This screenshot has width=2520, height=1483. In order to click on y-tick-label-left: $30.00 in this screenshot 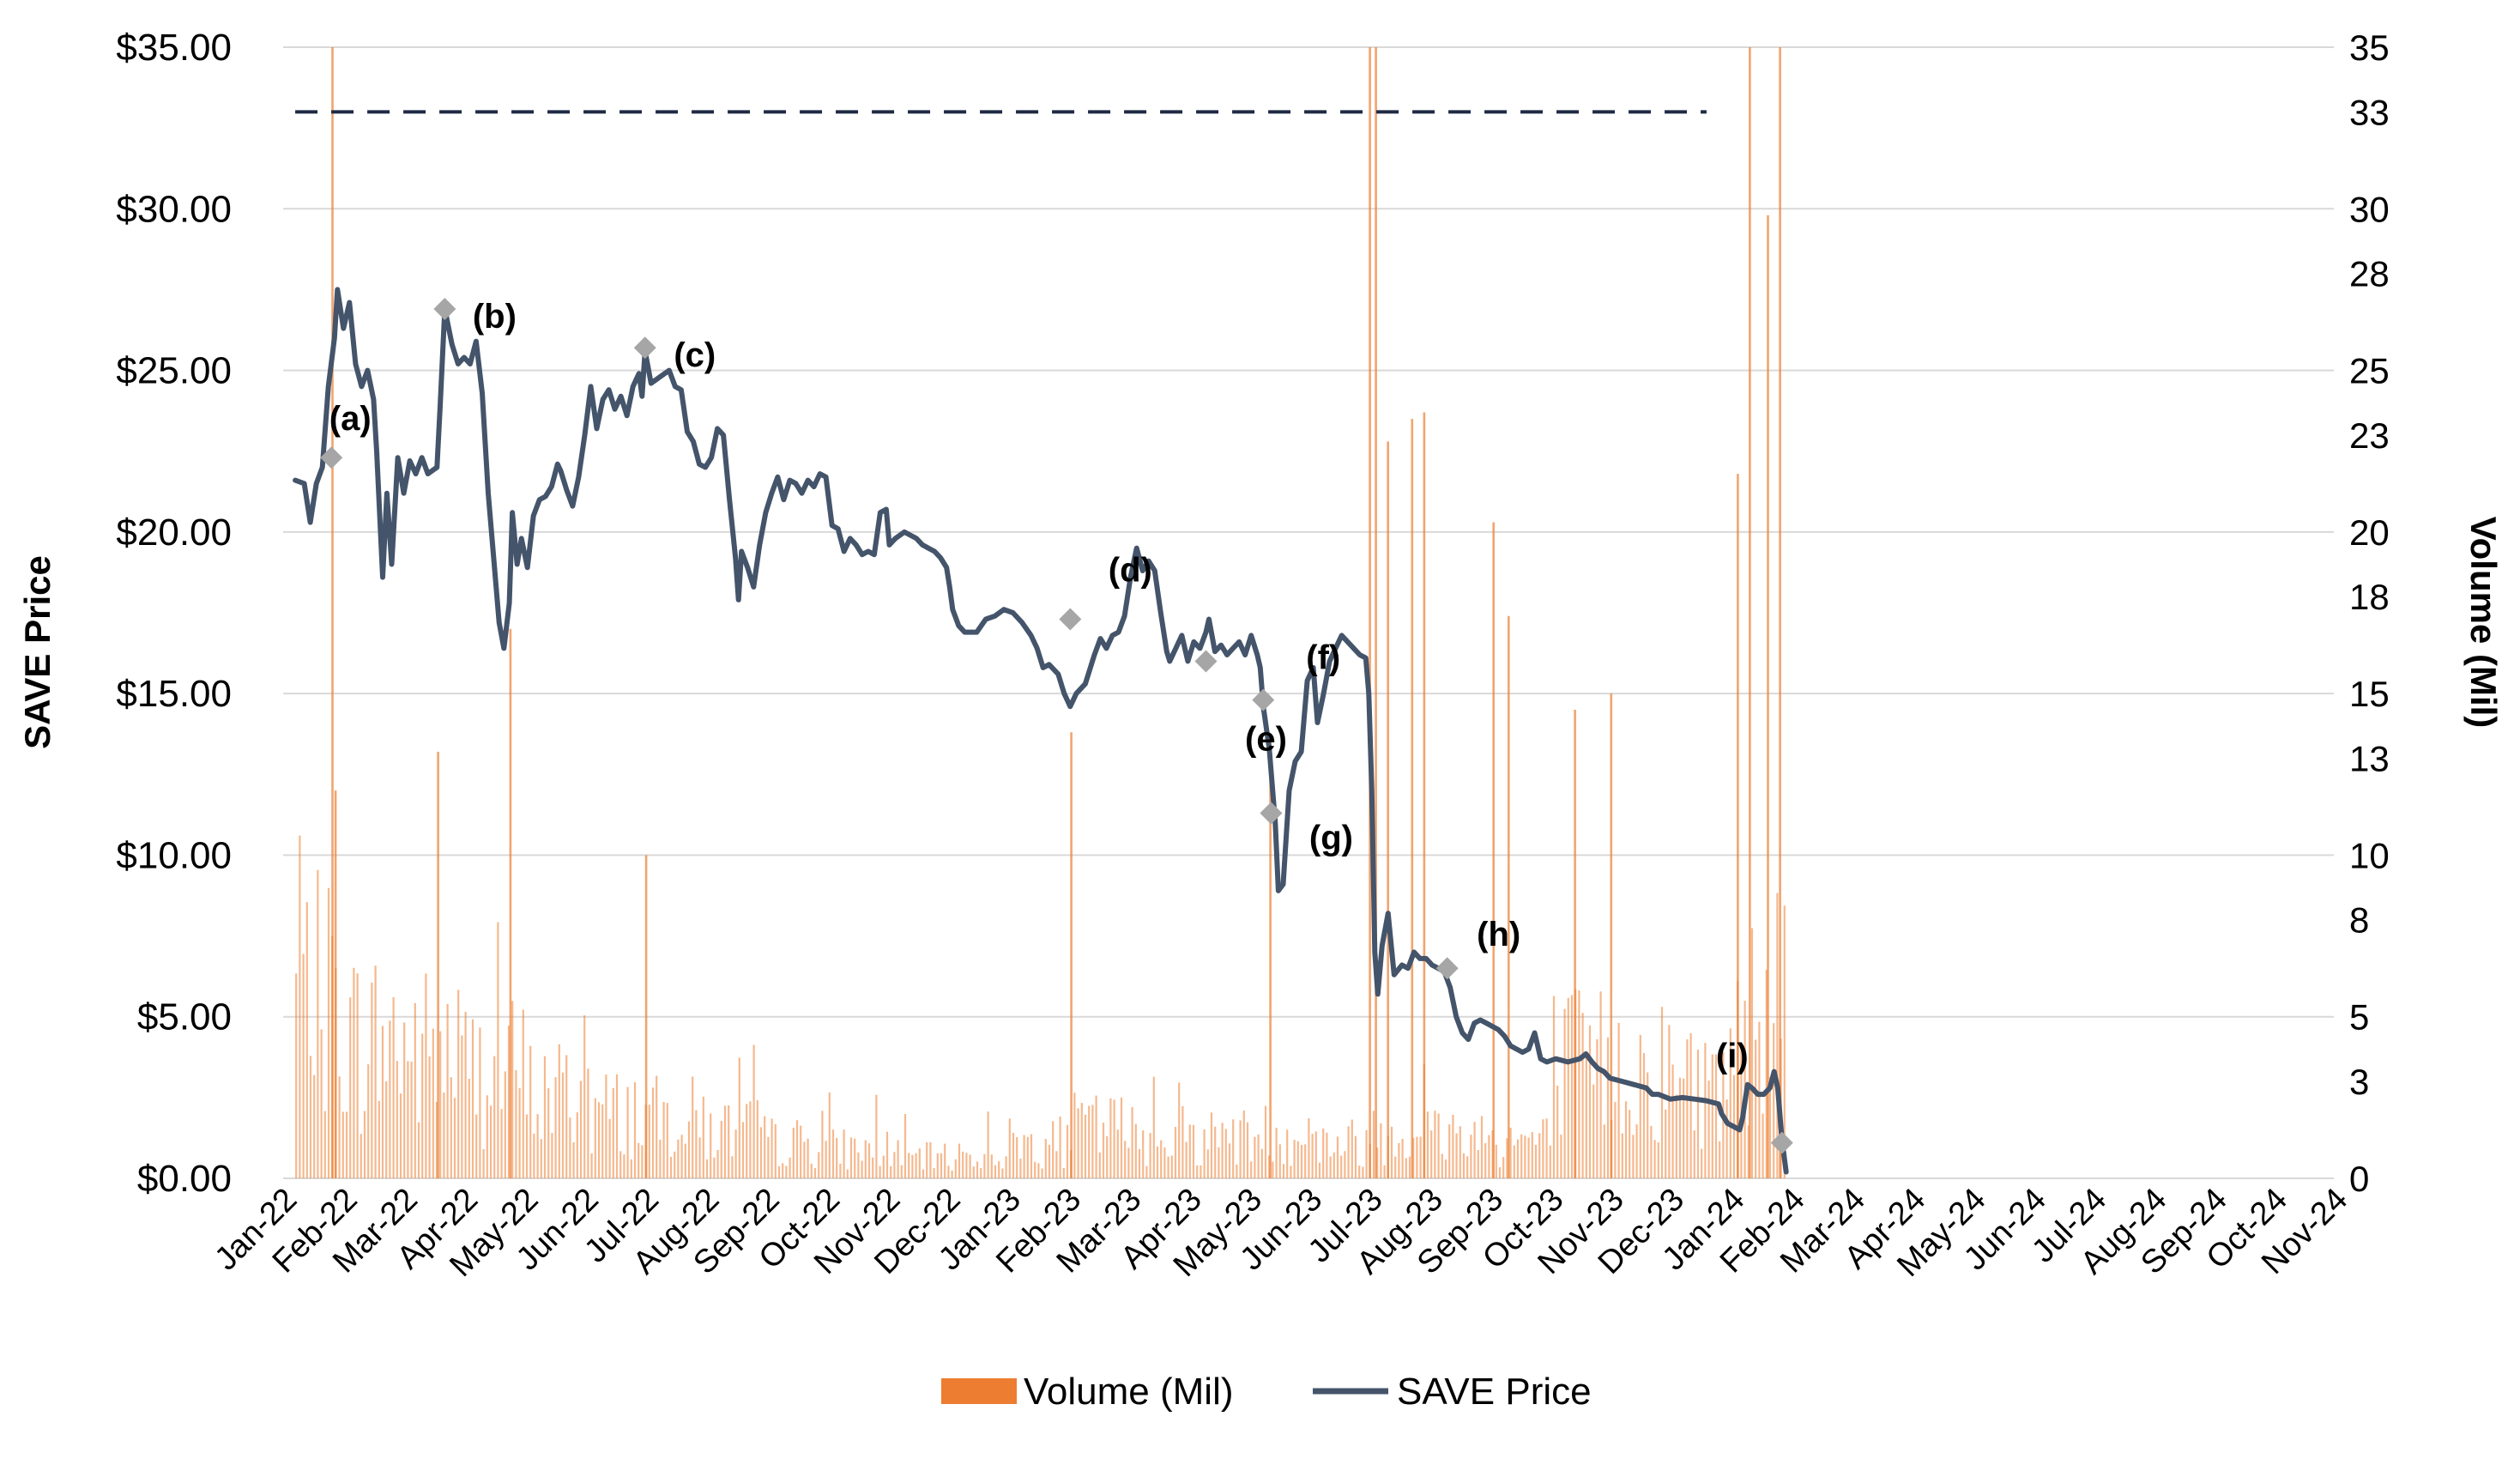, I will do `click(174, 209)`.